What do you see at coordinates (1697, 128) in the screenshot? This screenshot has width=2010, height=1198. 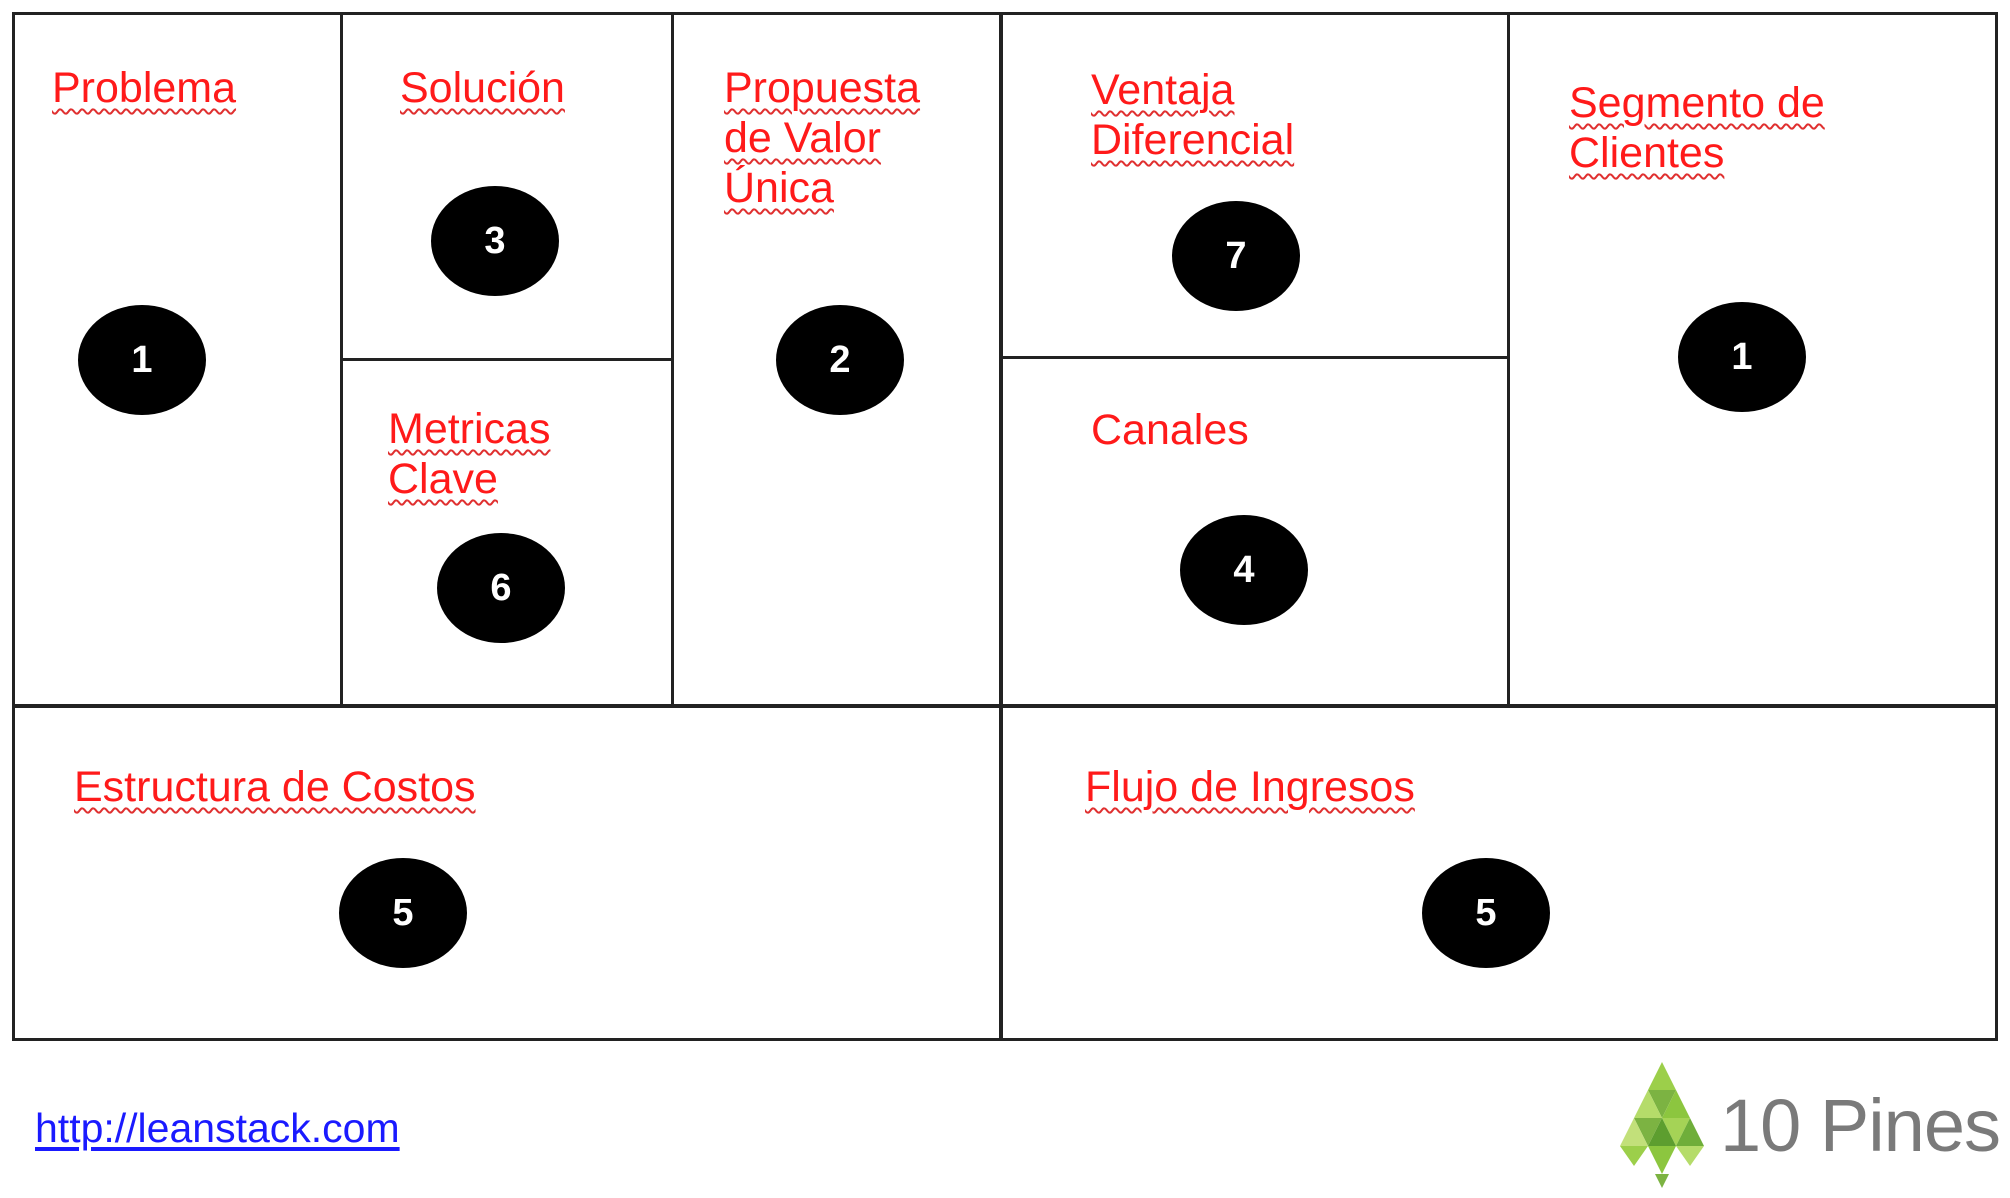 I see `cell-title-segmento: Segmento de Clientes` at bounding box center [1697, 128].